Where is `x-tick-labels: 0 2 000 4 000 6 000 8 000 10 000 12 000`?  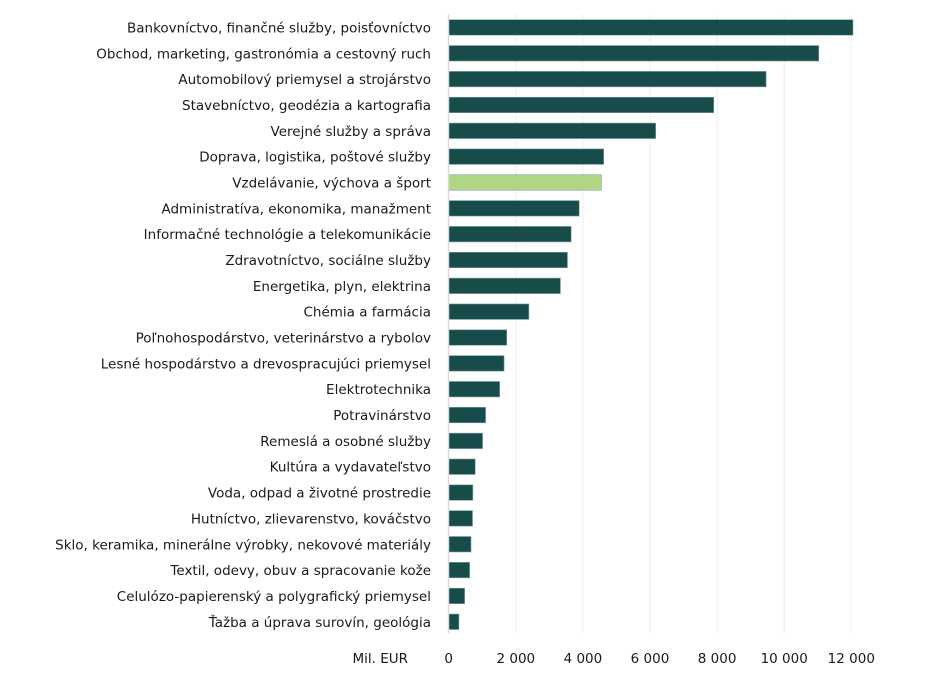
x-tick-labels: 0 2 000 4 000 6 000 8 000 10 000 12 000 is located at coordinates (659, 659).